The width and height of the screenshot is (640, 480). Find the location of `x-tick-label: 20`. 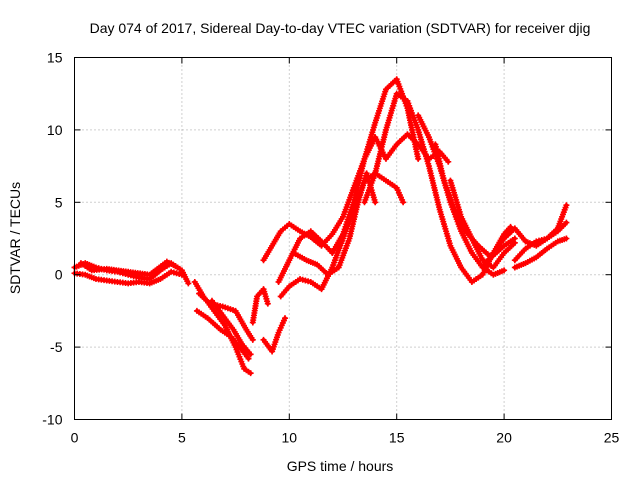

x-tick-label: 20 is located at coordinates (504, 438).